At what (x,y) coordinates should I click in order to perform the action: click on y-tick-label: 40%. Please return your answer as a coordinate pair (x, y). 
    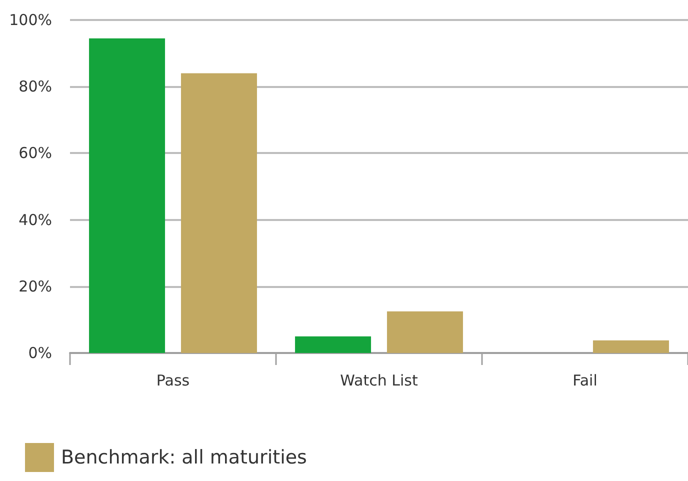
    Looking at the image, I should click on (35, 219).